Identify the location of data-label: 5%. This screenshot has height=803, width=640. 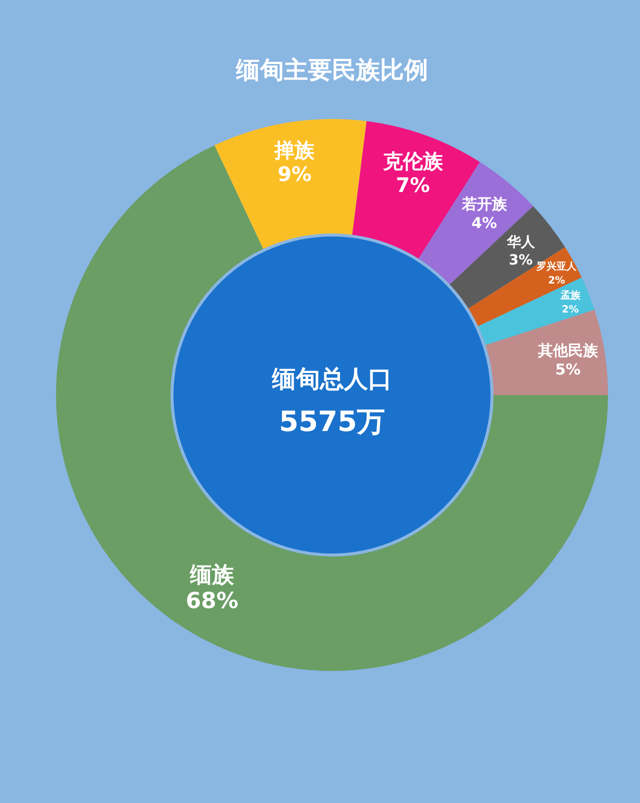
(568, 369).